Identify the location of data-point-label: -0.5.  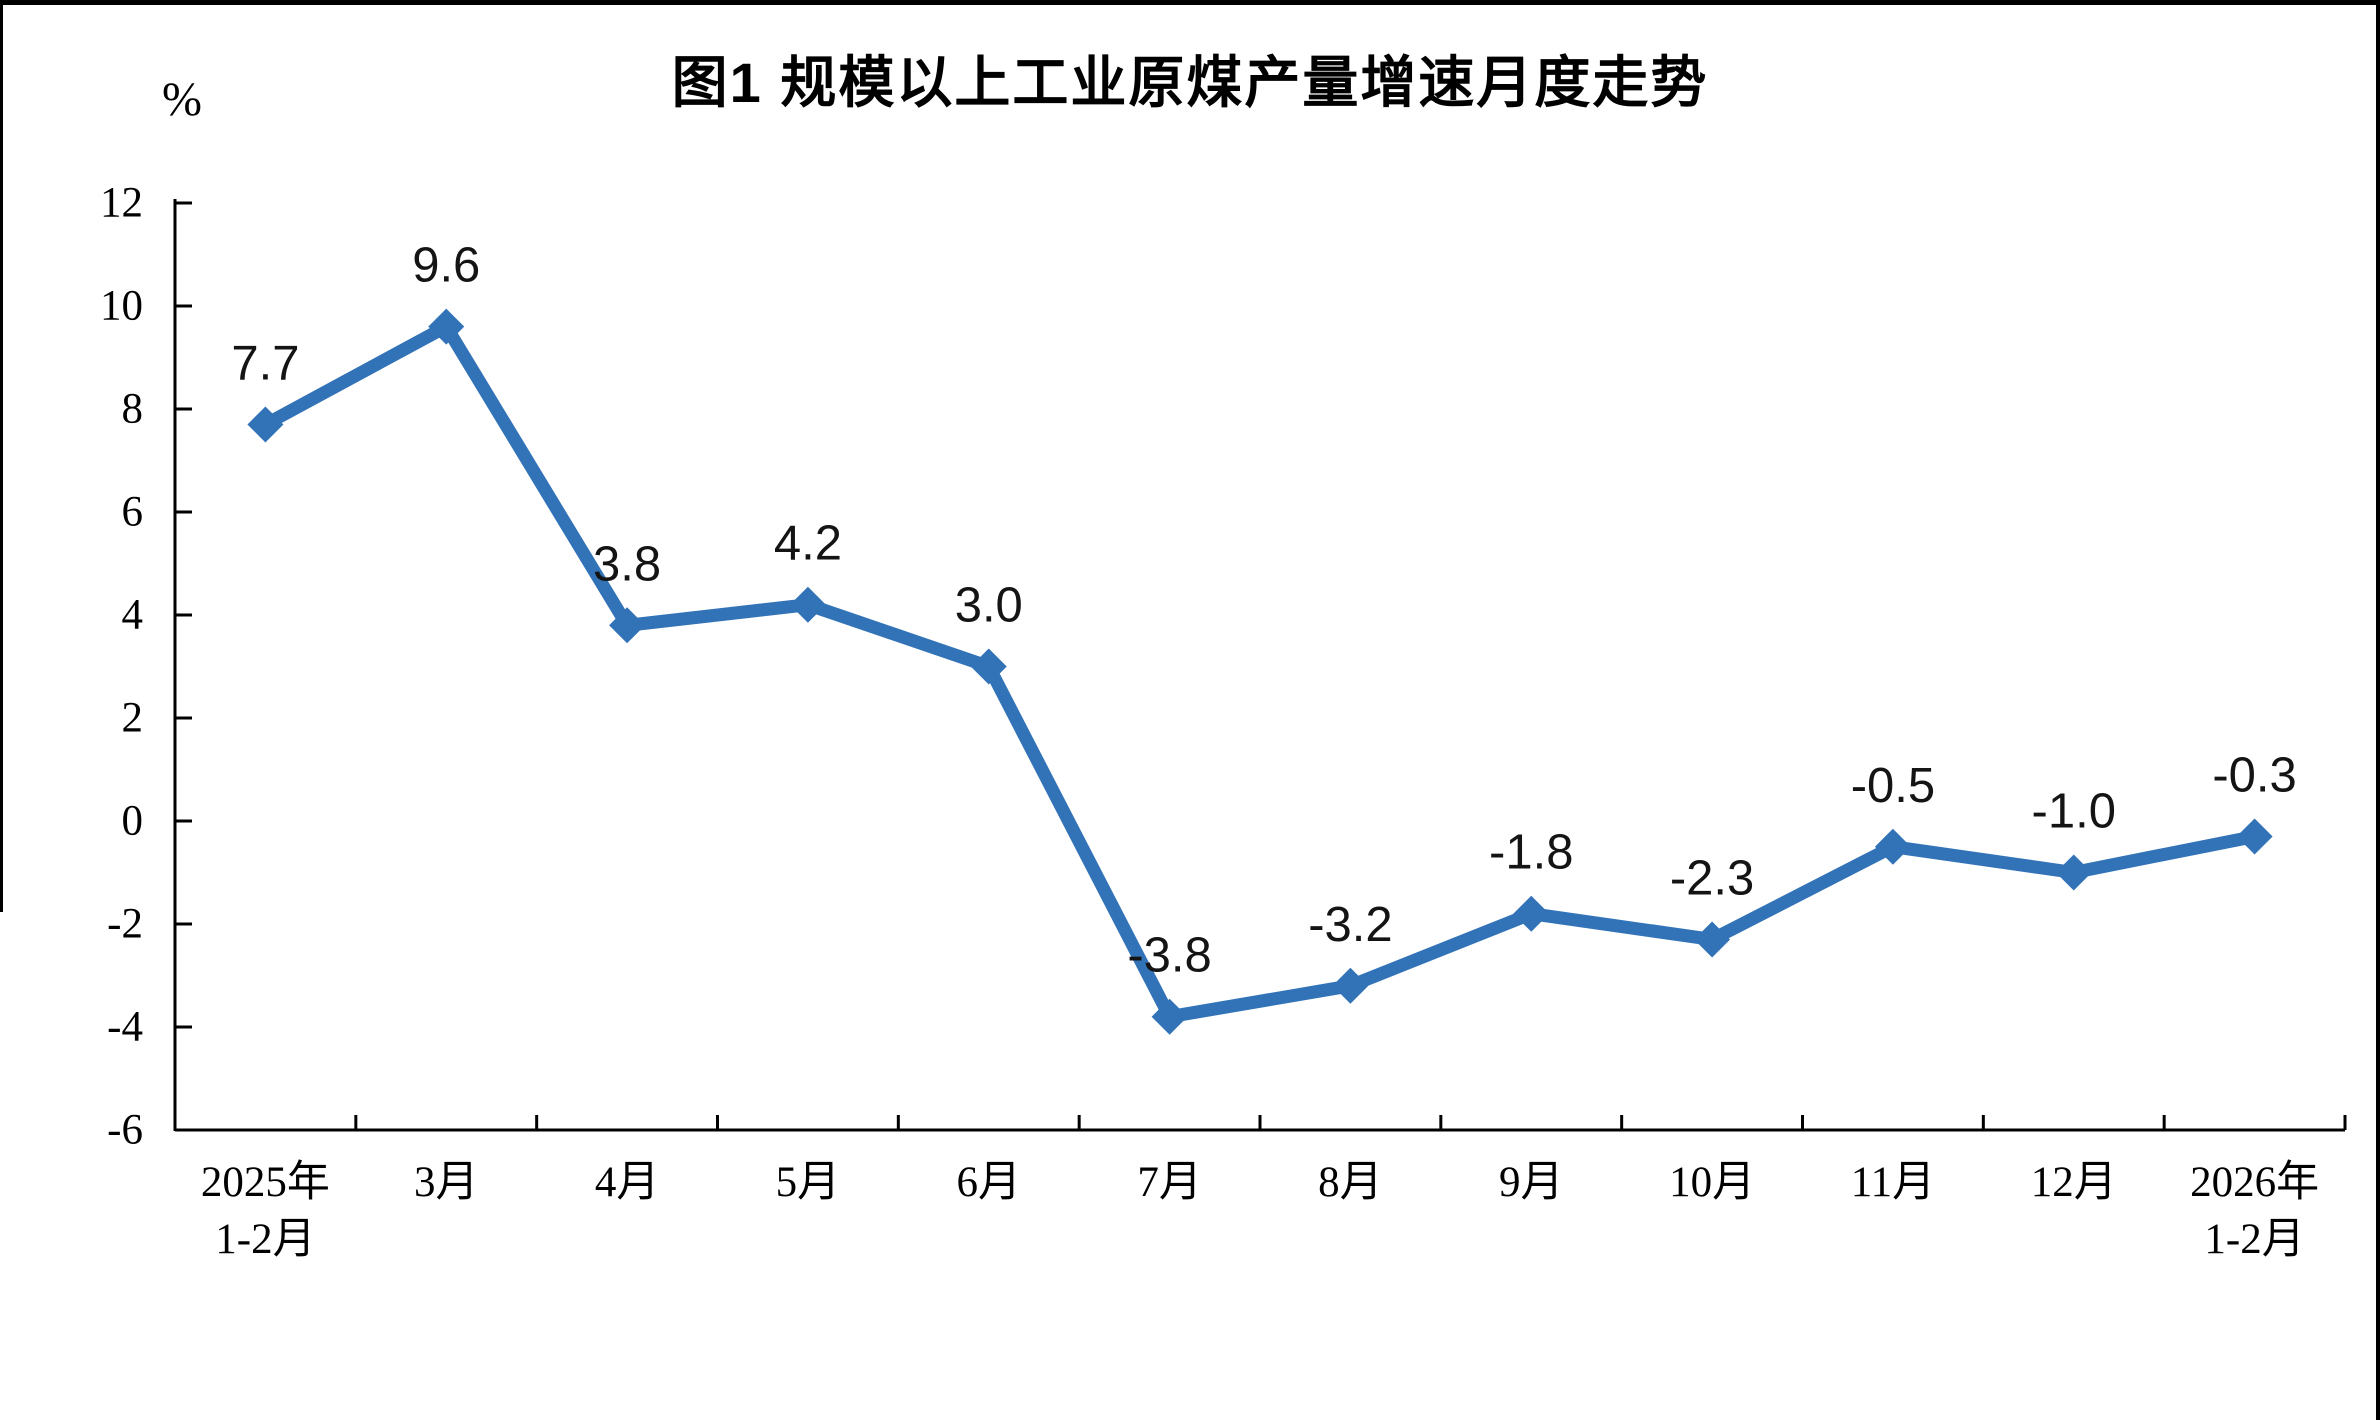
(1893, 786).